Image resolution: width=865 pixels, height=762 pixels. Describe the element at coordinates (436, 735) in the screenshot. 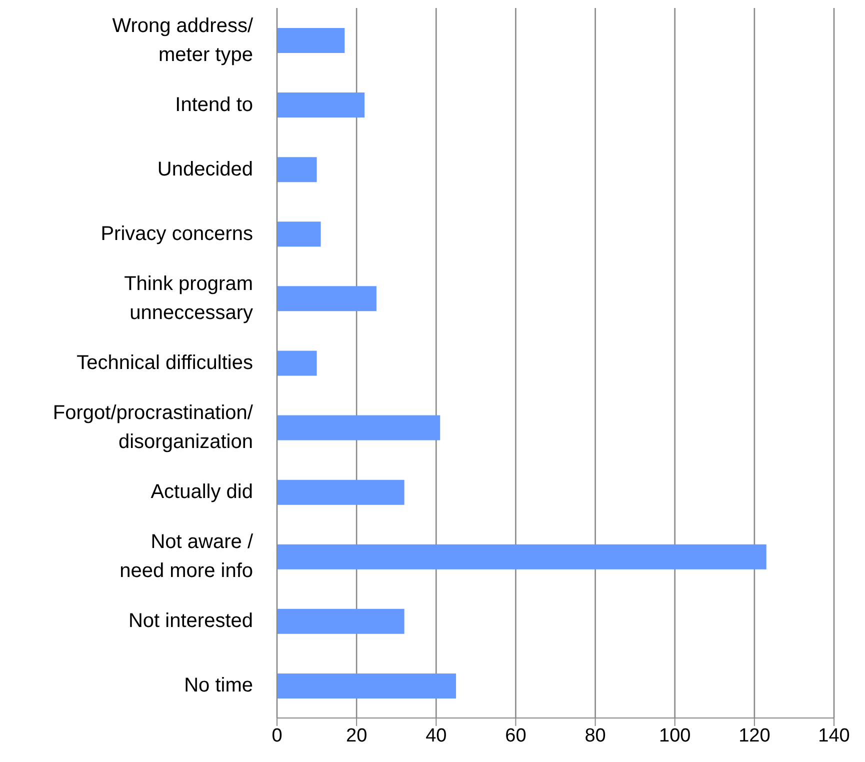

I see `x-tick-label: 40` at that location.